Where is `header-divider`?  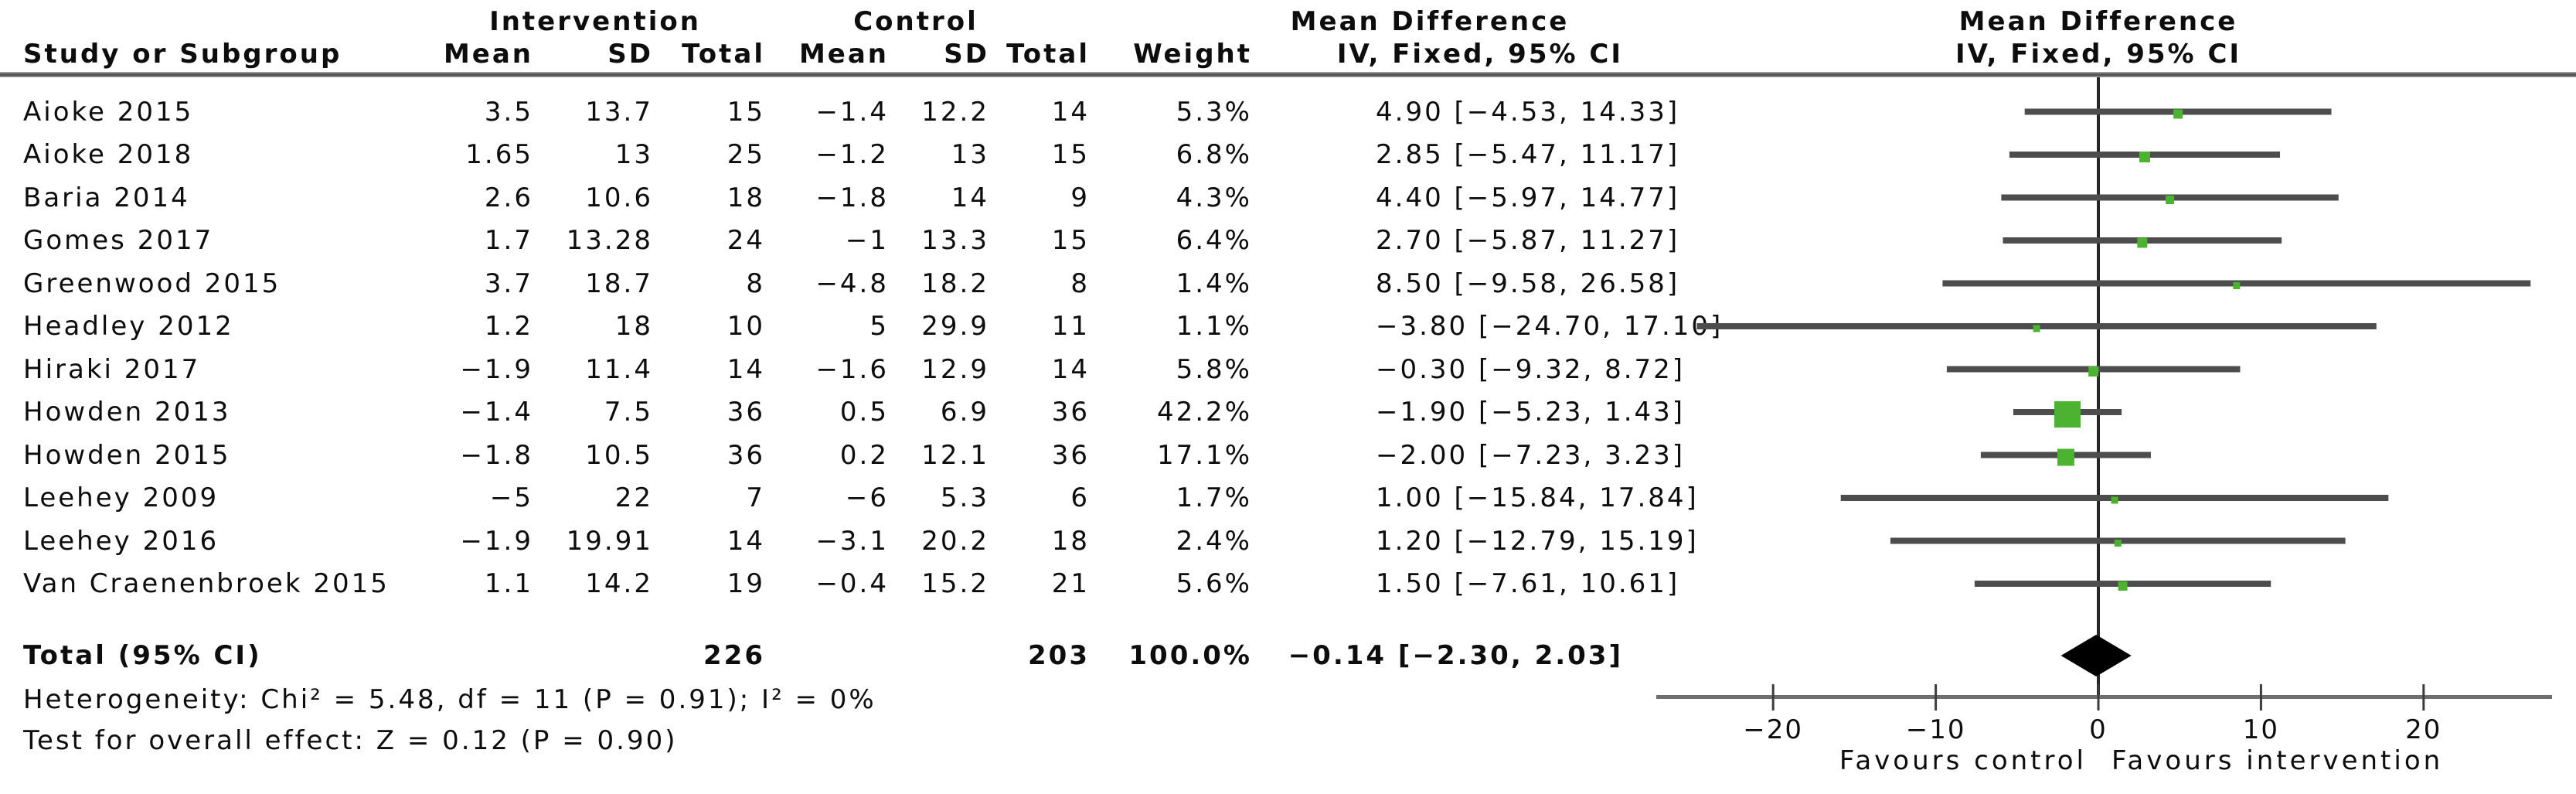 header-divider is located at coordinates (1288, 74).